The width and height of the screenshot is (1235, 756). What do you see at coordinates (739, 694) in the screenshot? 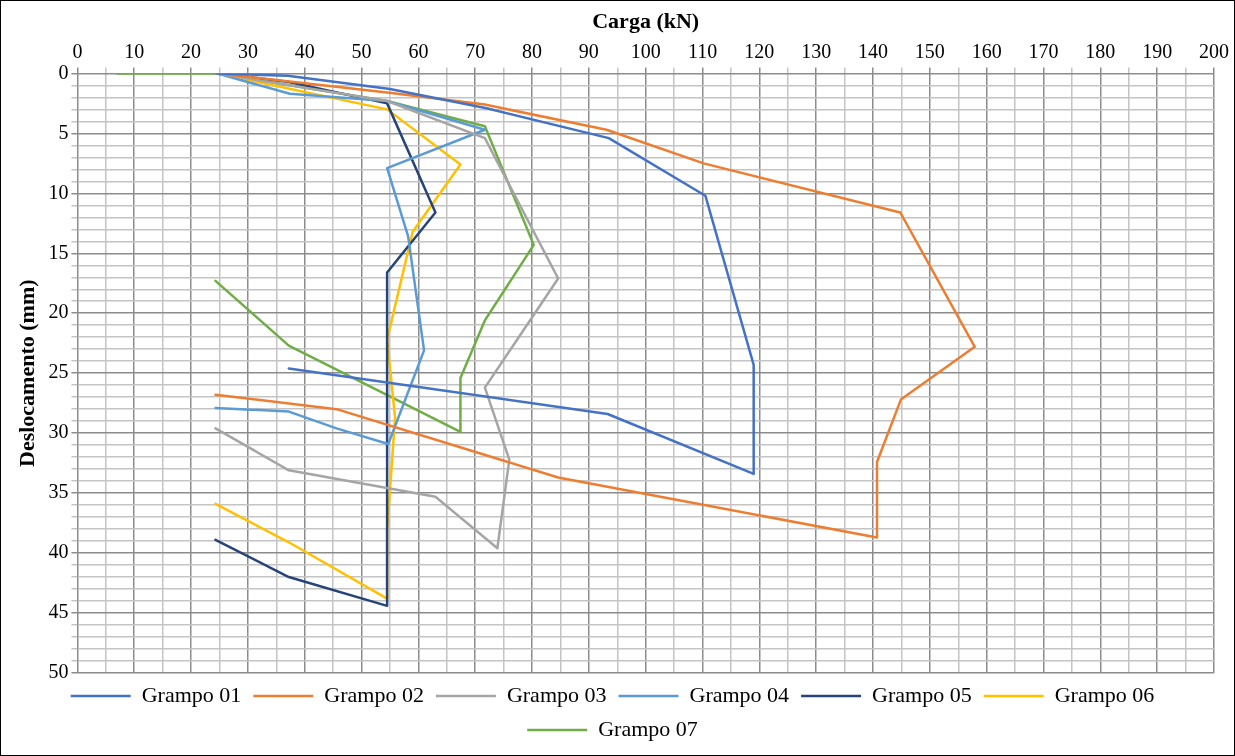
I see `legend-label: Grampo 04` at bounding box center [739, 694].